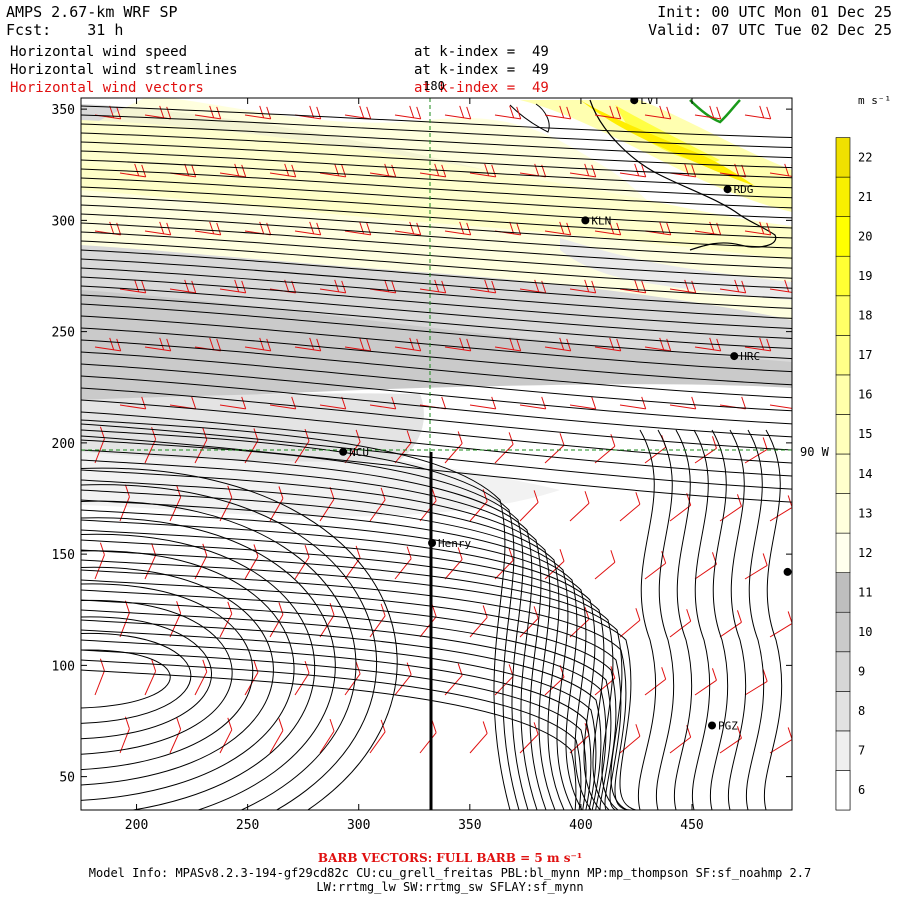 This screenshot has height=900, width=900. What do you see at coordinates (450, 858) in the screenshot?
I see `barb-note: BARB VECTORS: FULL BARB = 5 m s⁻¹` at bounding box center [450, 858].